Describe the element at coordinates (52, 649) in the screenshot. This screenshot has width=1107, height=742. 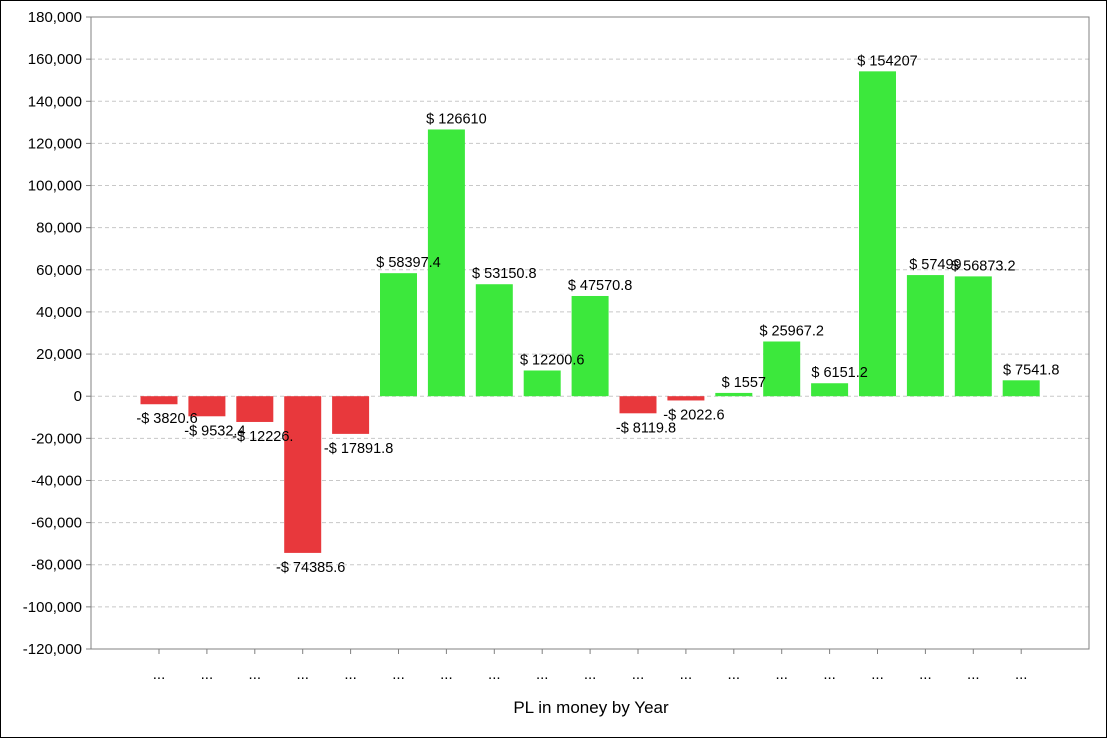
I see `y-tick-label: -120,000` at that location.